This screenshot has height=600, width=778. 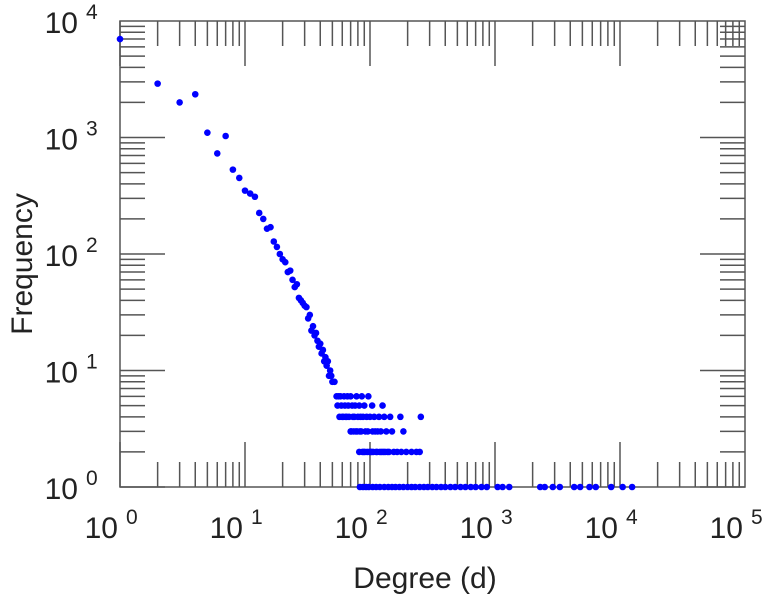 What do you see at coordinates (92, 362) in the screenshot?
I see `y-tick-exponent: 1` at bounding box center [92, 362].